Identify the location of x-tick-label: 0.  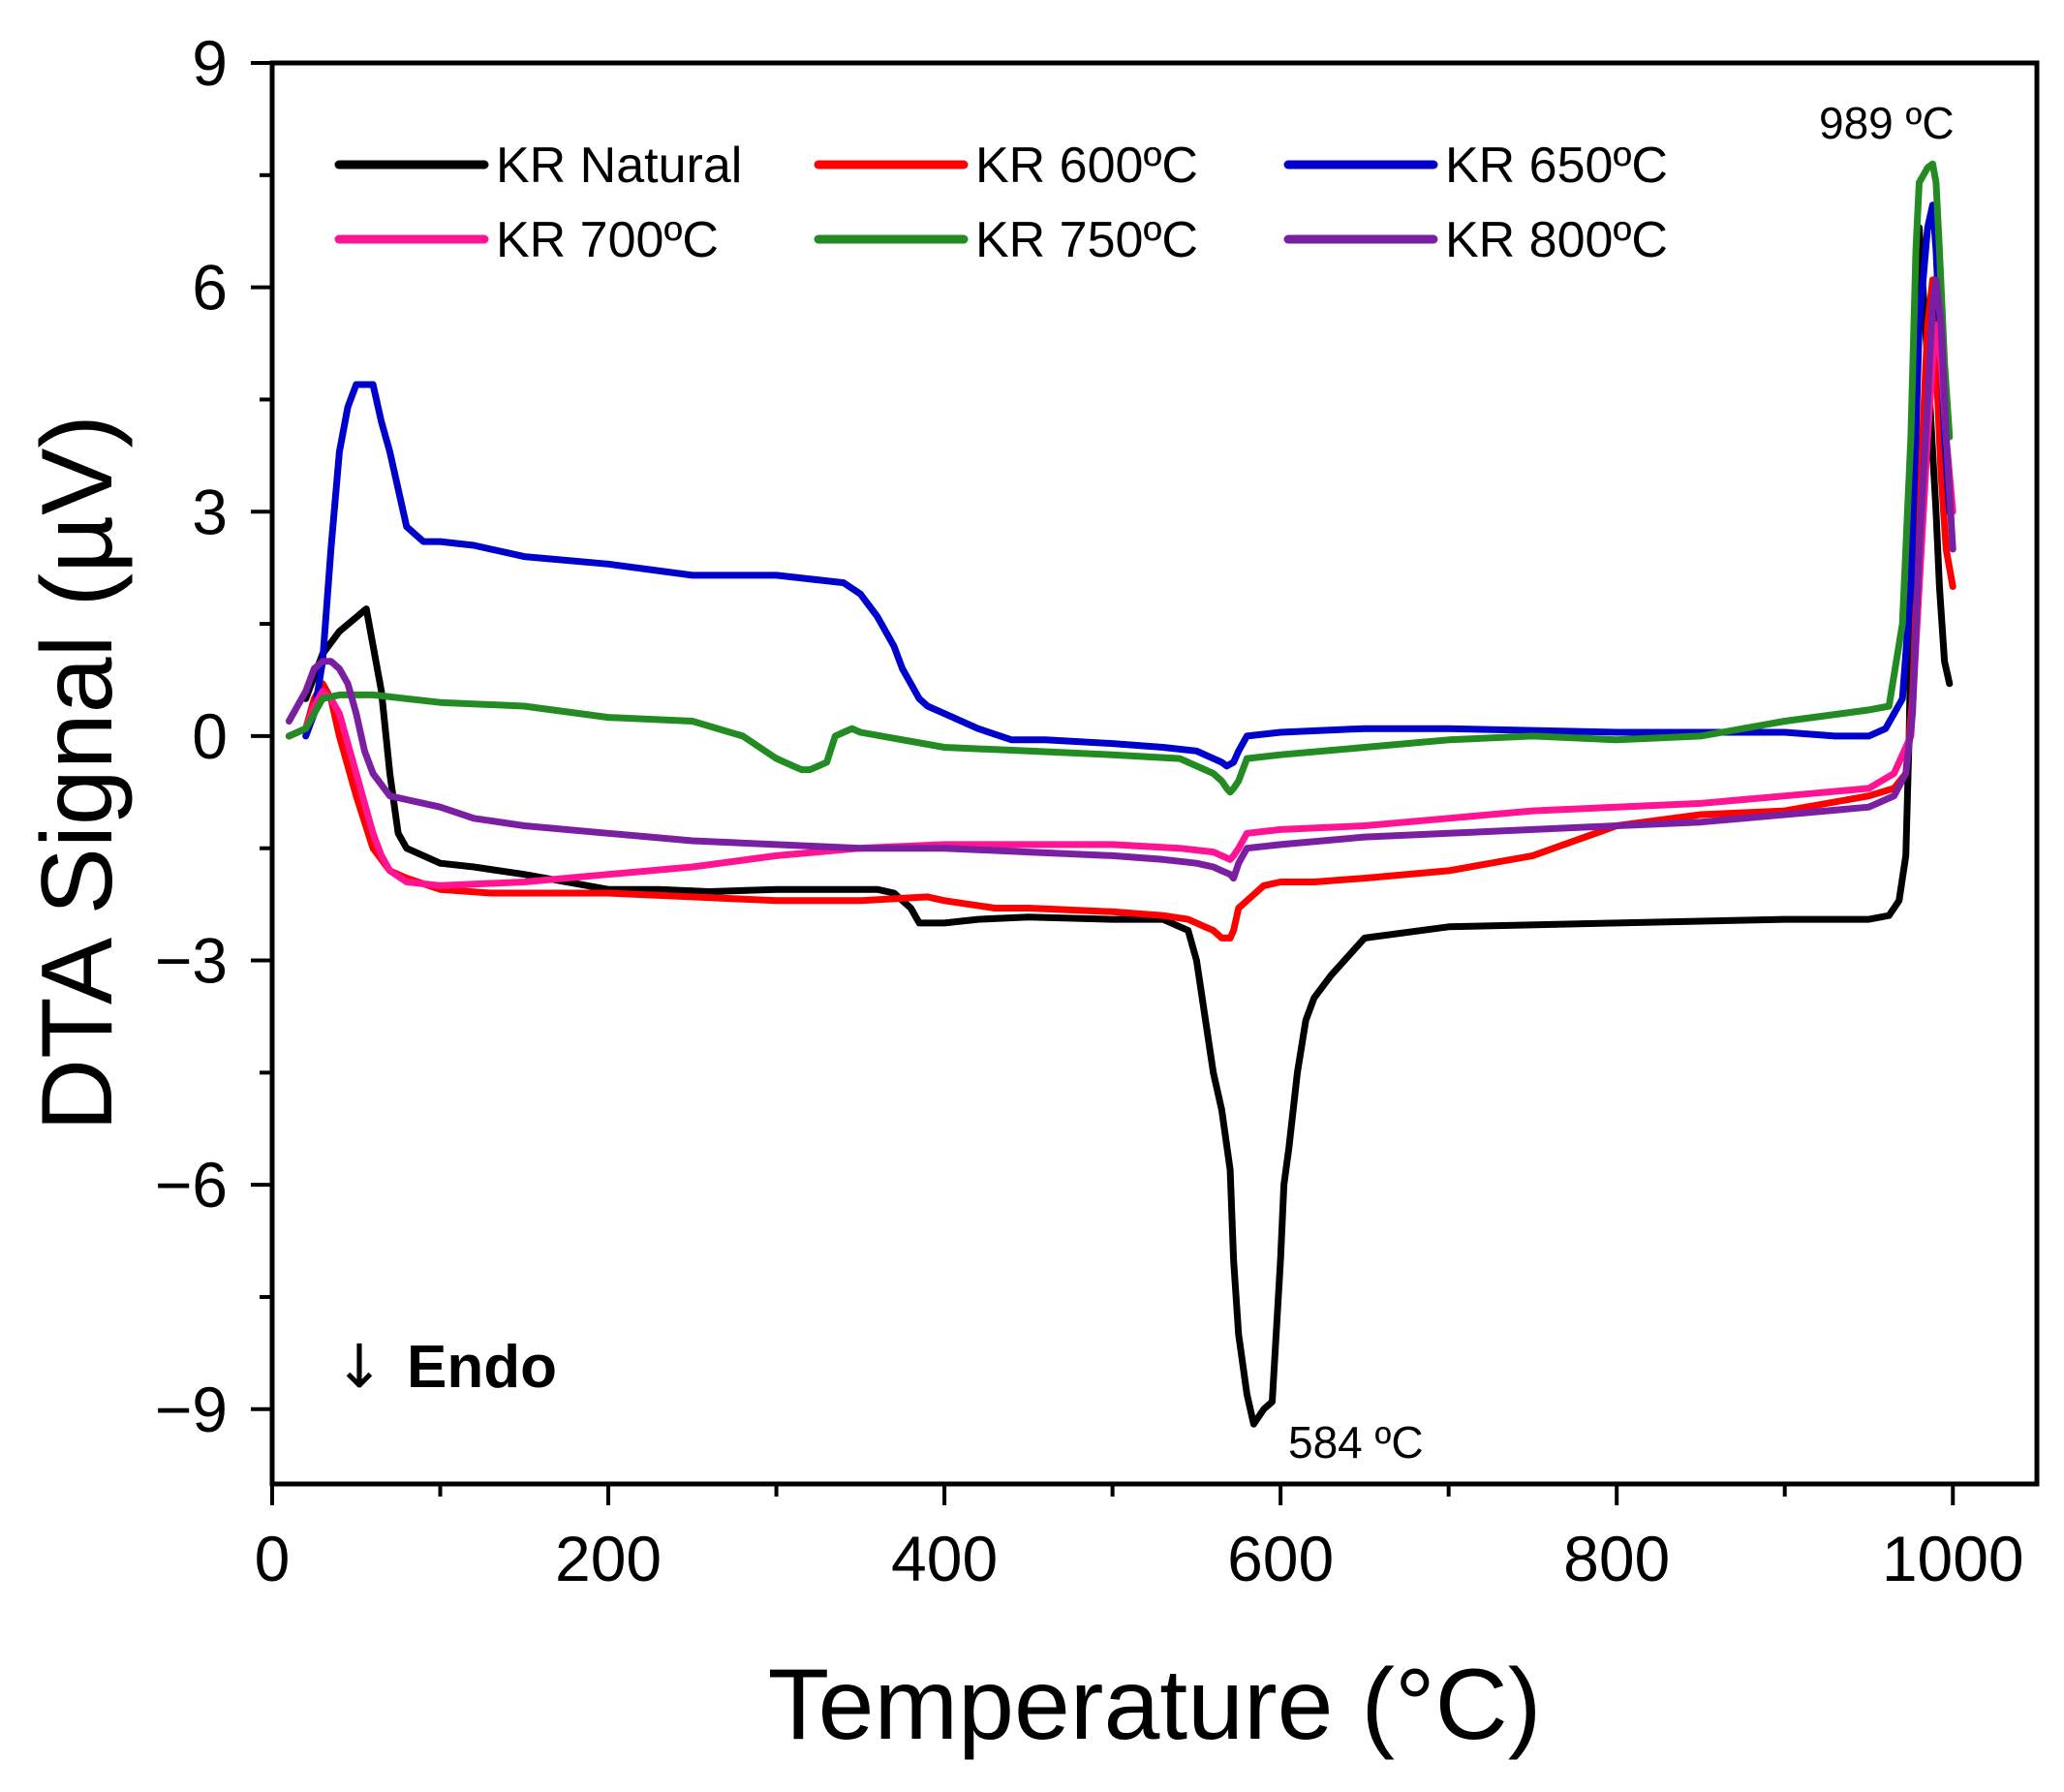
(273, 1558).